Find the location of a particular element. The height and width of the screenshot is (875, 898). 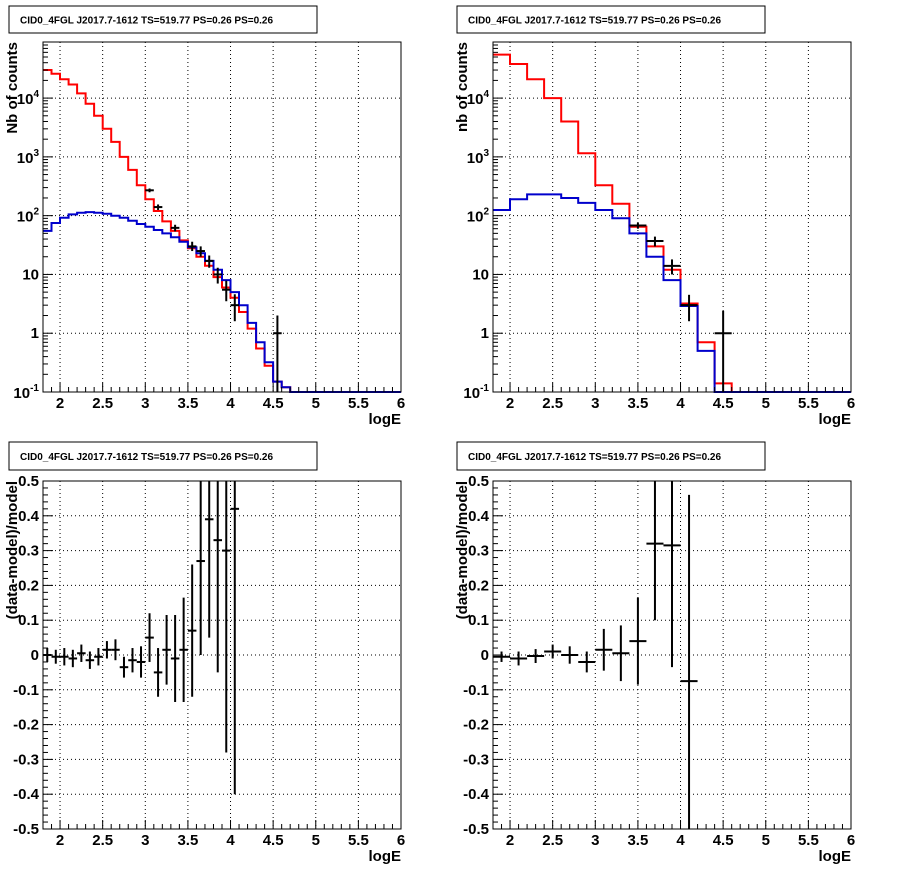

y-axis-label: Nb of counts is located at coordinates (12, 88).